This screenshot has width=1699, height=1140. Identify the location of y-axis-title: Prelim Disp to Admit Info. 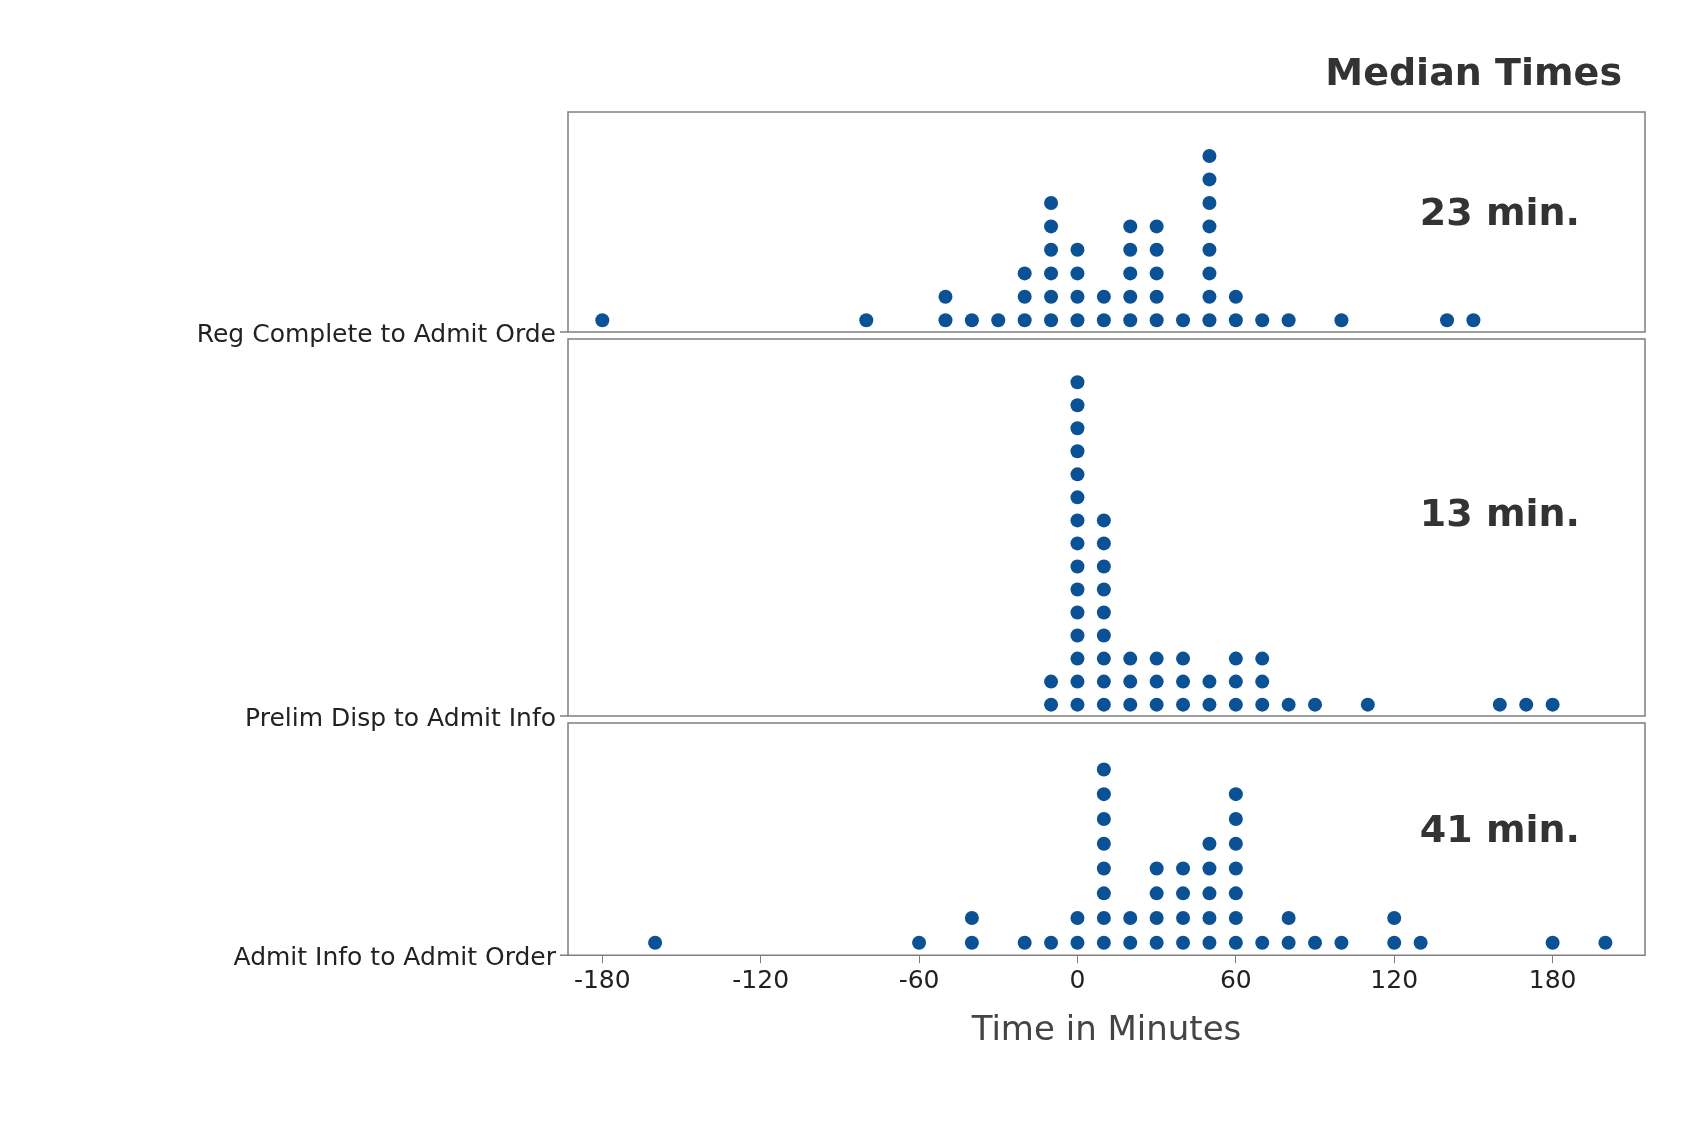
(400, 717).